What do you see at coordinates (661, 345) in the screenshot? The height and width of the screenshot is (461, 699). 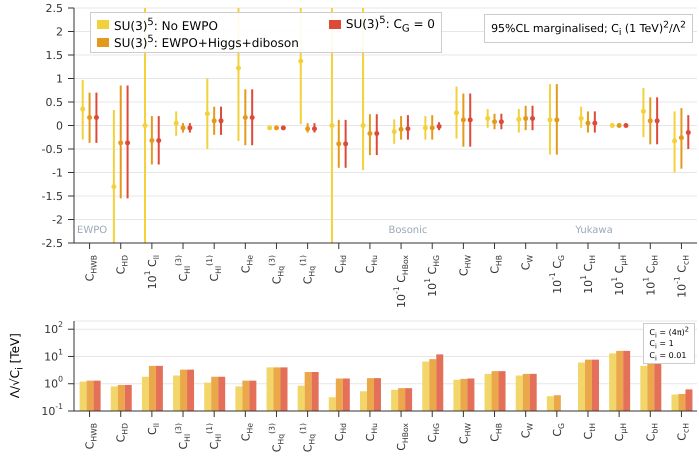 I see `annotation: C$_{i}$ = 1` at bounding box center [661, 345].